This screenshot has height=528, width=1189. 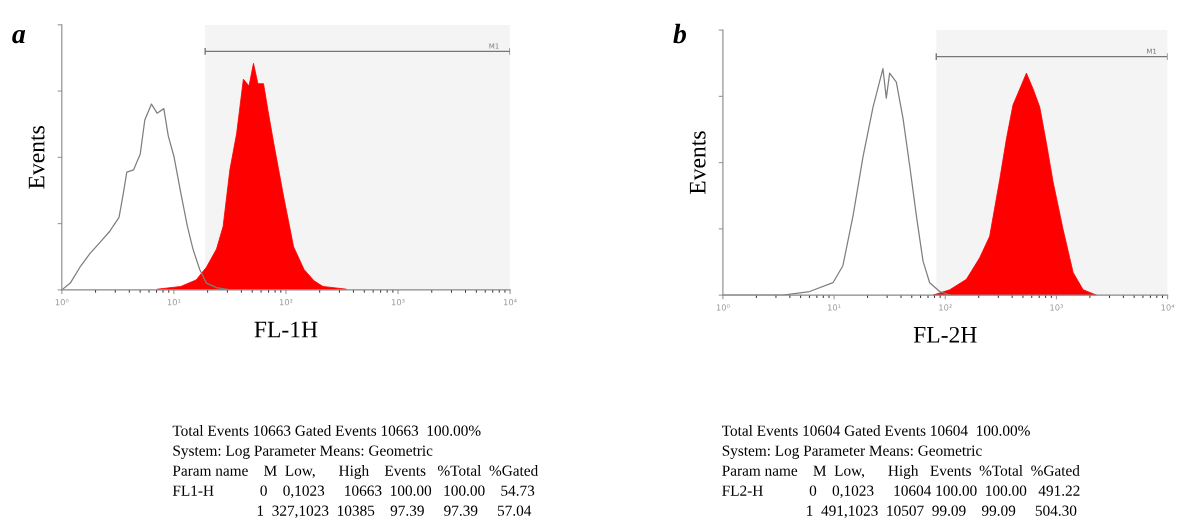 What do you see at coordinates (876, 430) in the screenshot?
I see `text: Total Events 10604 Gated Events 10604 100.00%` at bounding box center [876, 430].